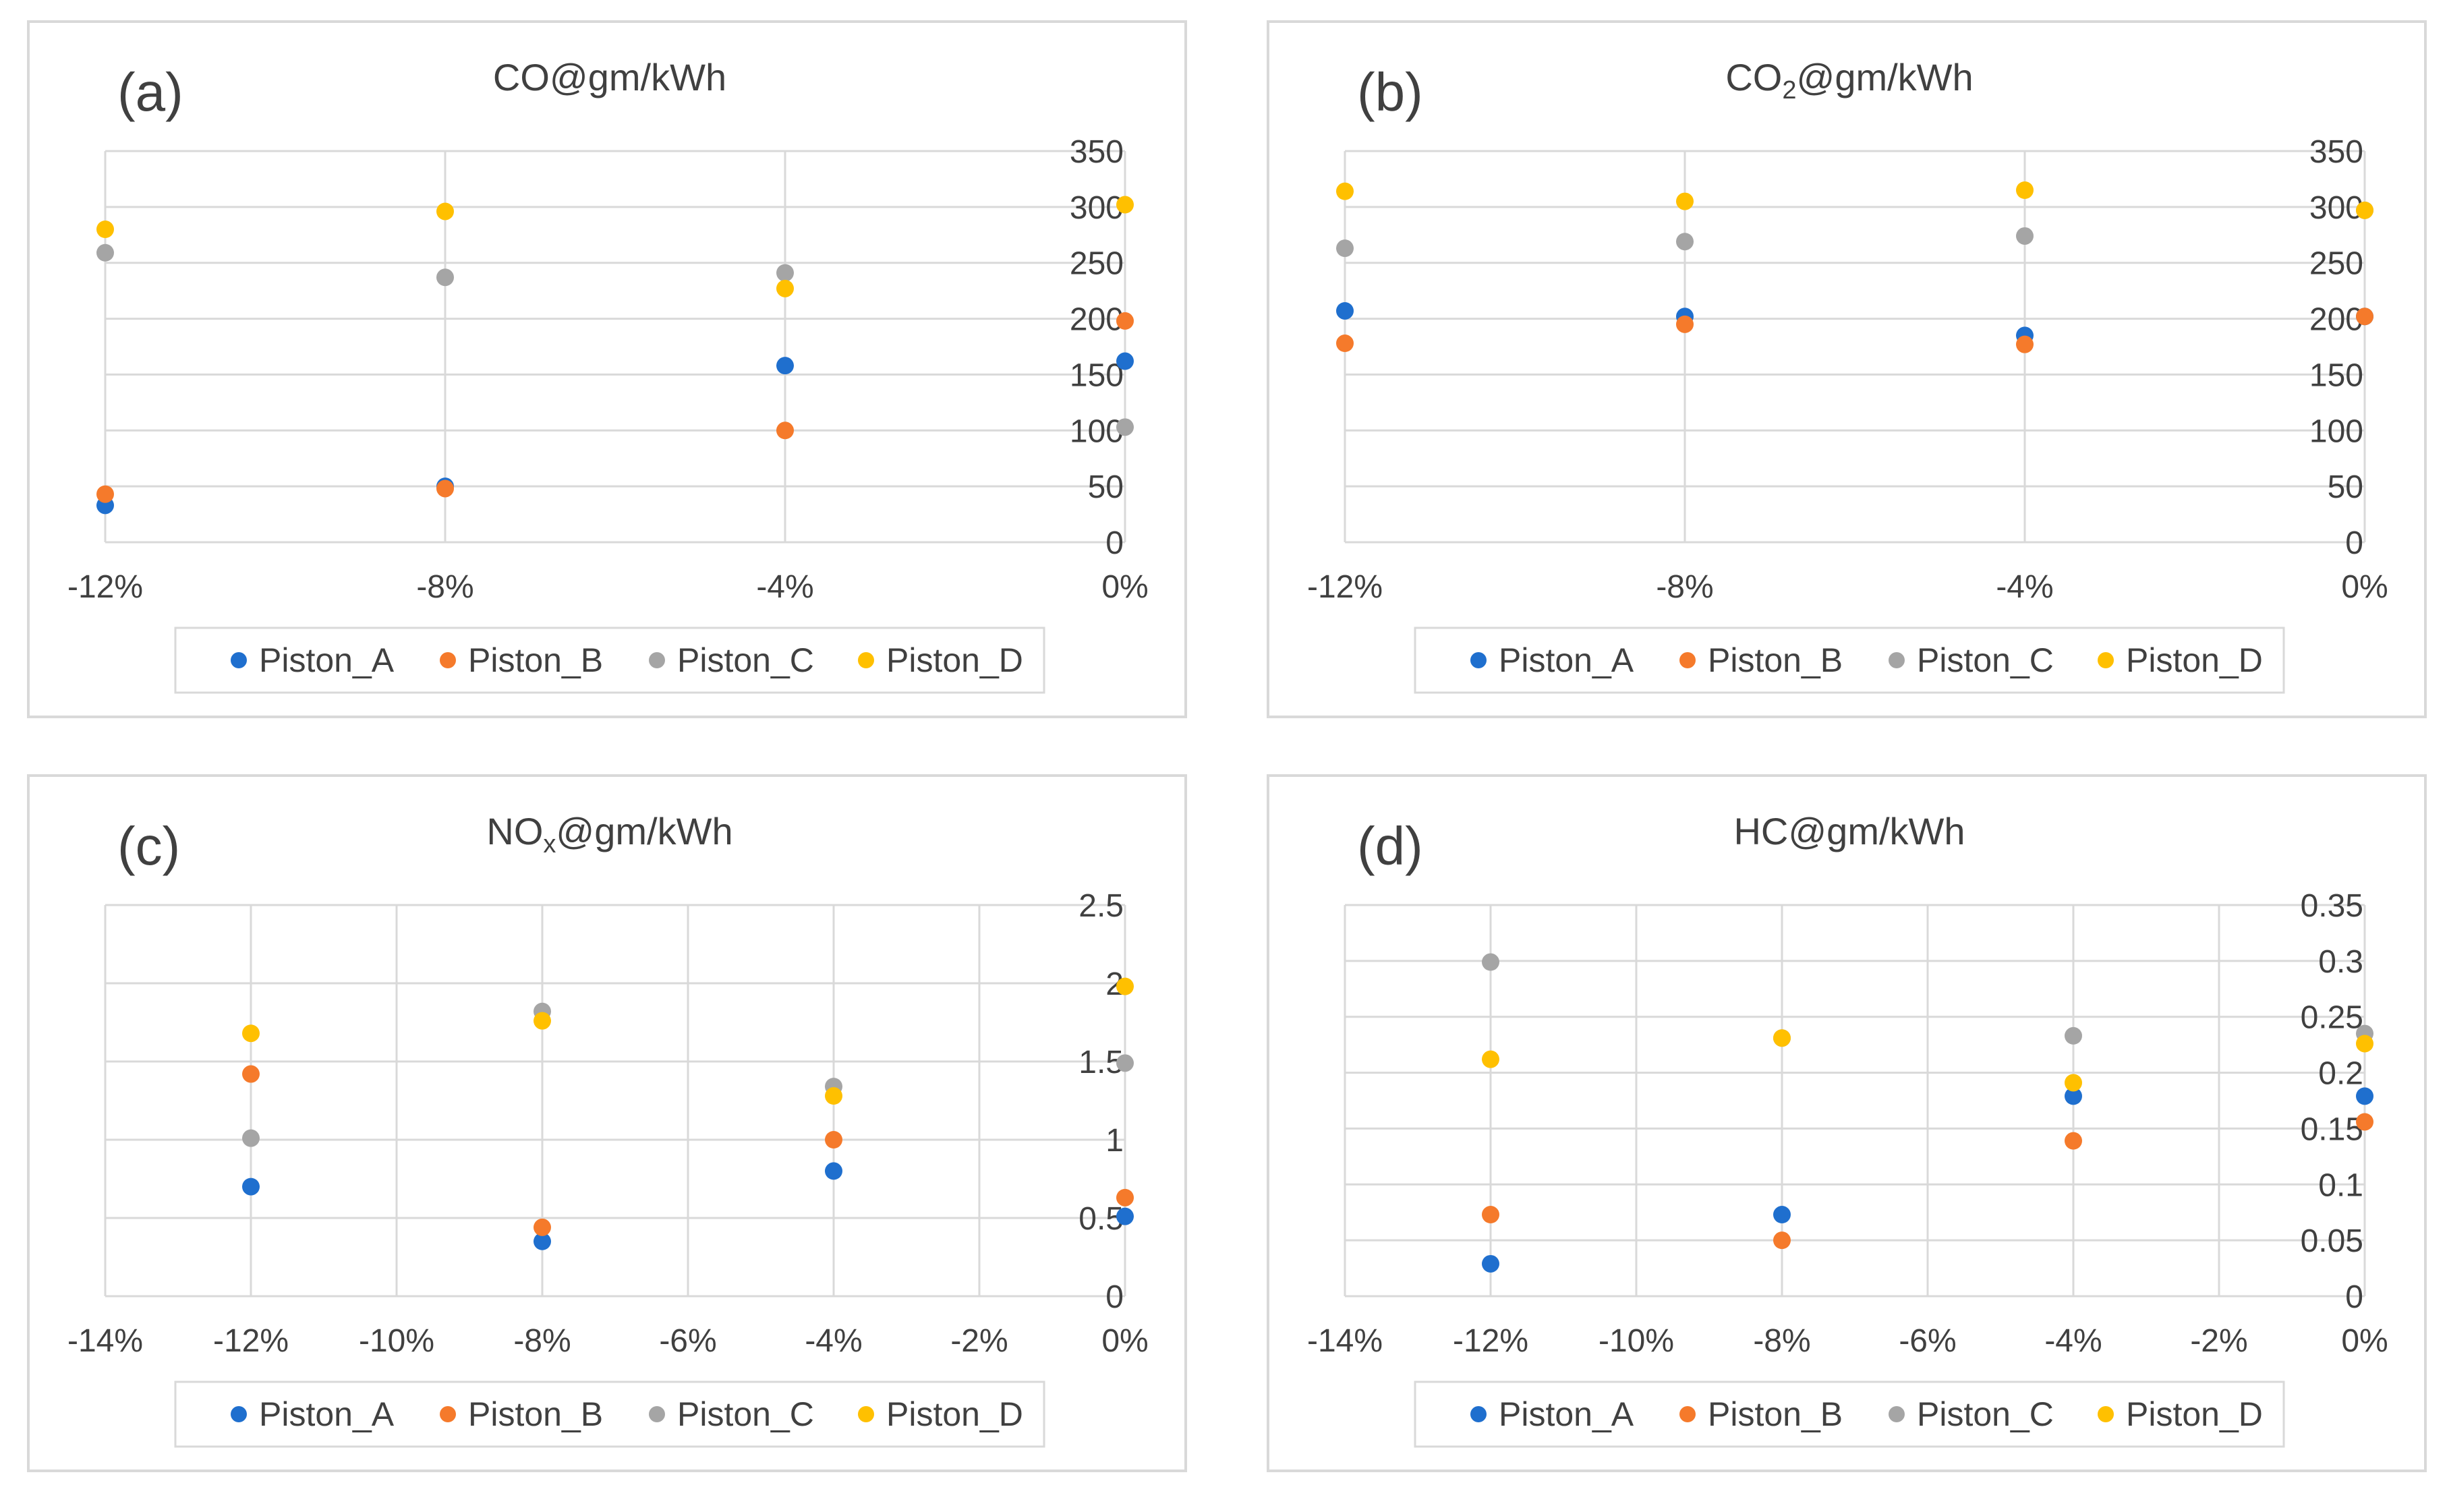 Image resolution: width=2447 pixels, height=1512 pixels. What do you see at coordinates (1390, 92) in the screenshot?
I see `panel-label: (b)` at bounding box center [1390, 92].